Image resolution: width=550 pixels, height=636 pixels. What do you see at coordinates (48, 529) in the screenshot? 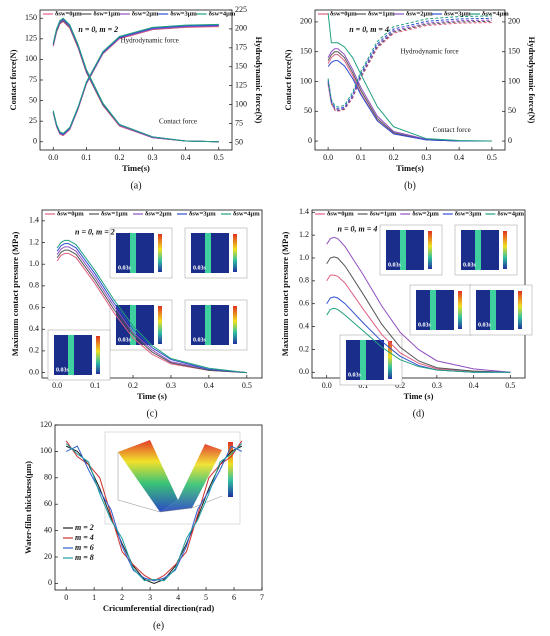
I see `y-tick-label: 40` at bounding box center [48, 529].